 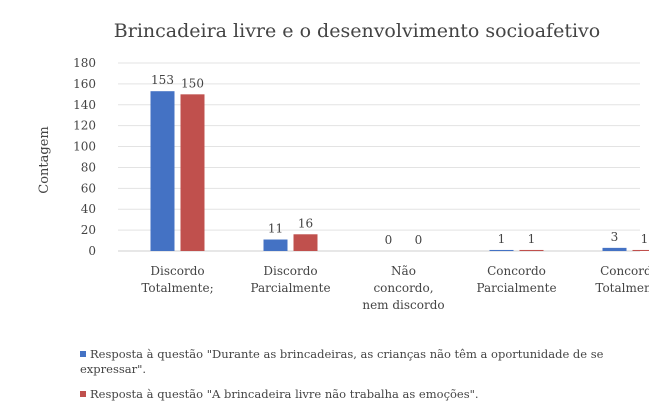 What do you see at coordinates (84, 126) in the screenshot?
I see `y-tick-label: 120` at bounding box center [84, 126].